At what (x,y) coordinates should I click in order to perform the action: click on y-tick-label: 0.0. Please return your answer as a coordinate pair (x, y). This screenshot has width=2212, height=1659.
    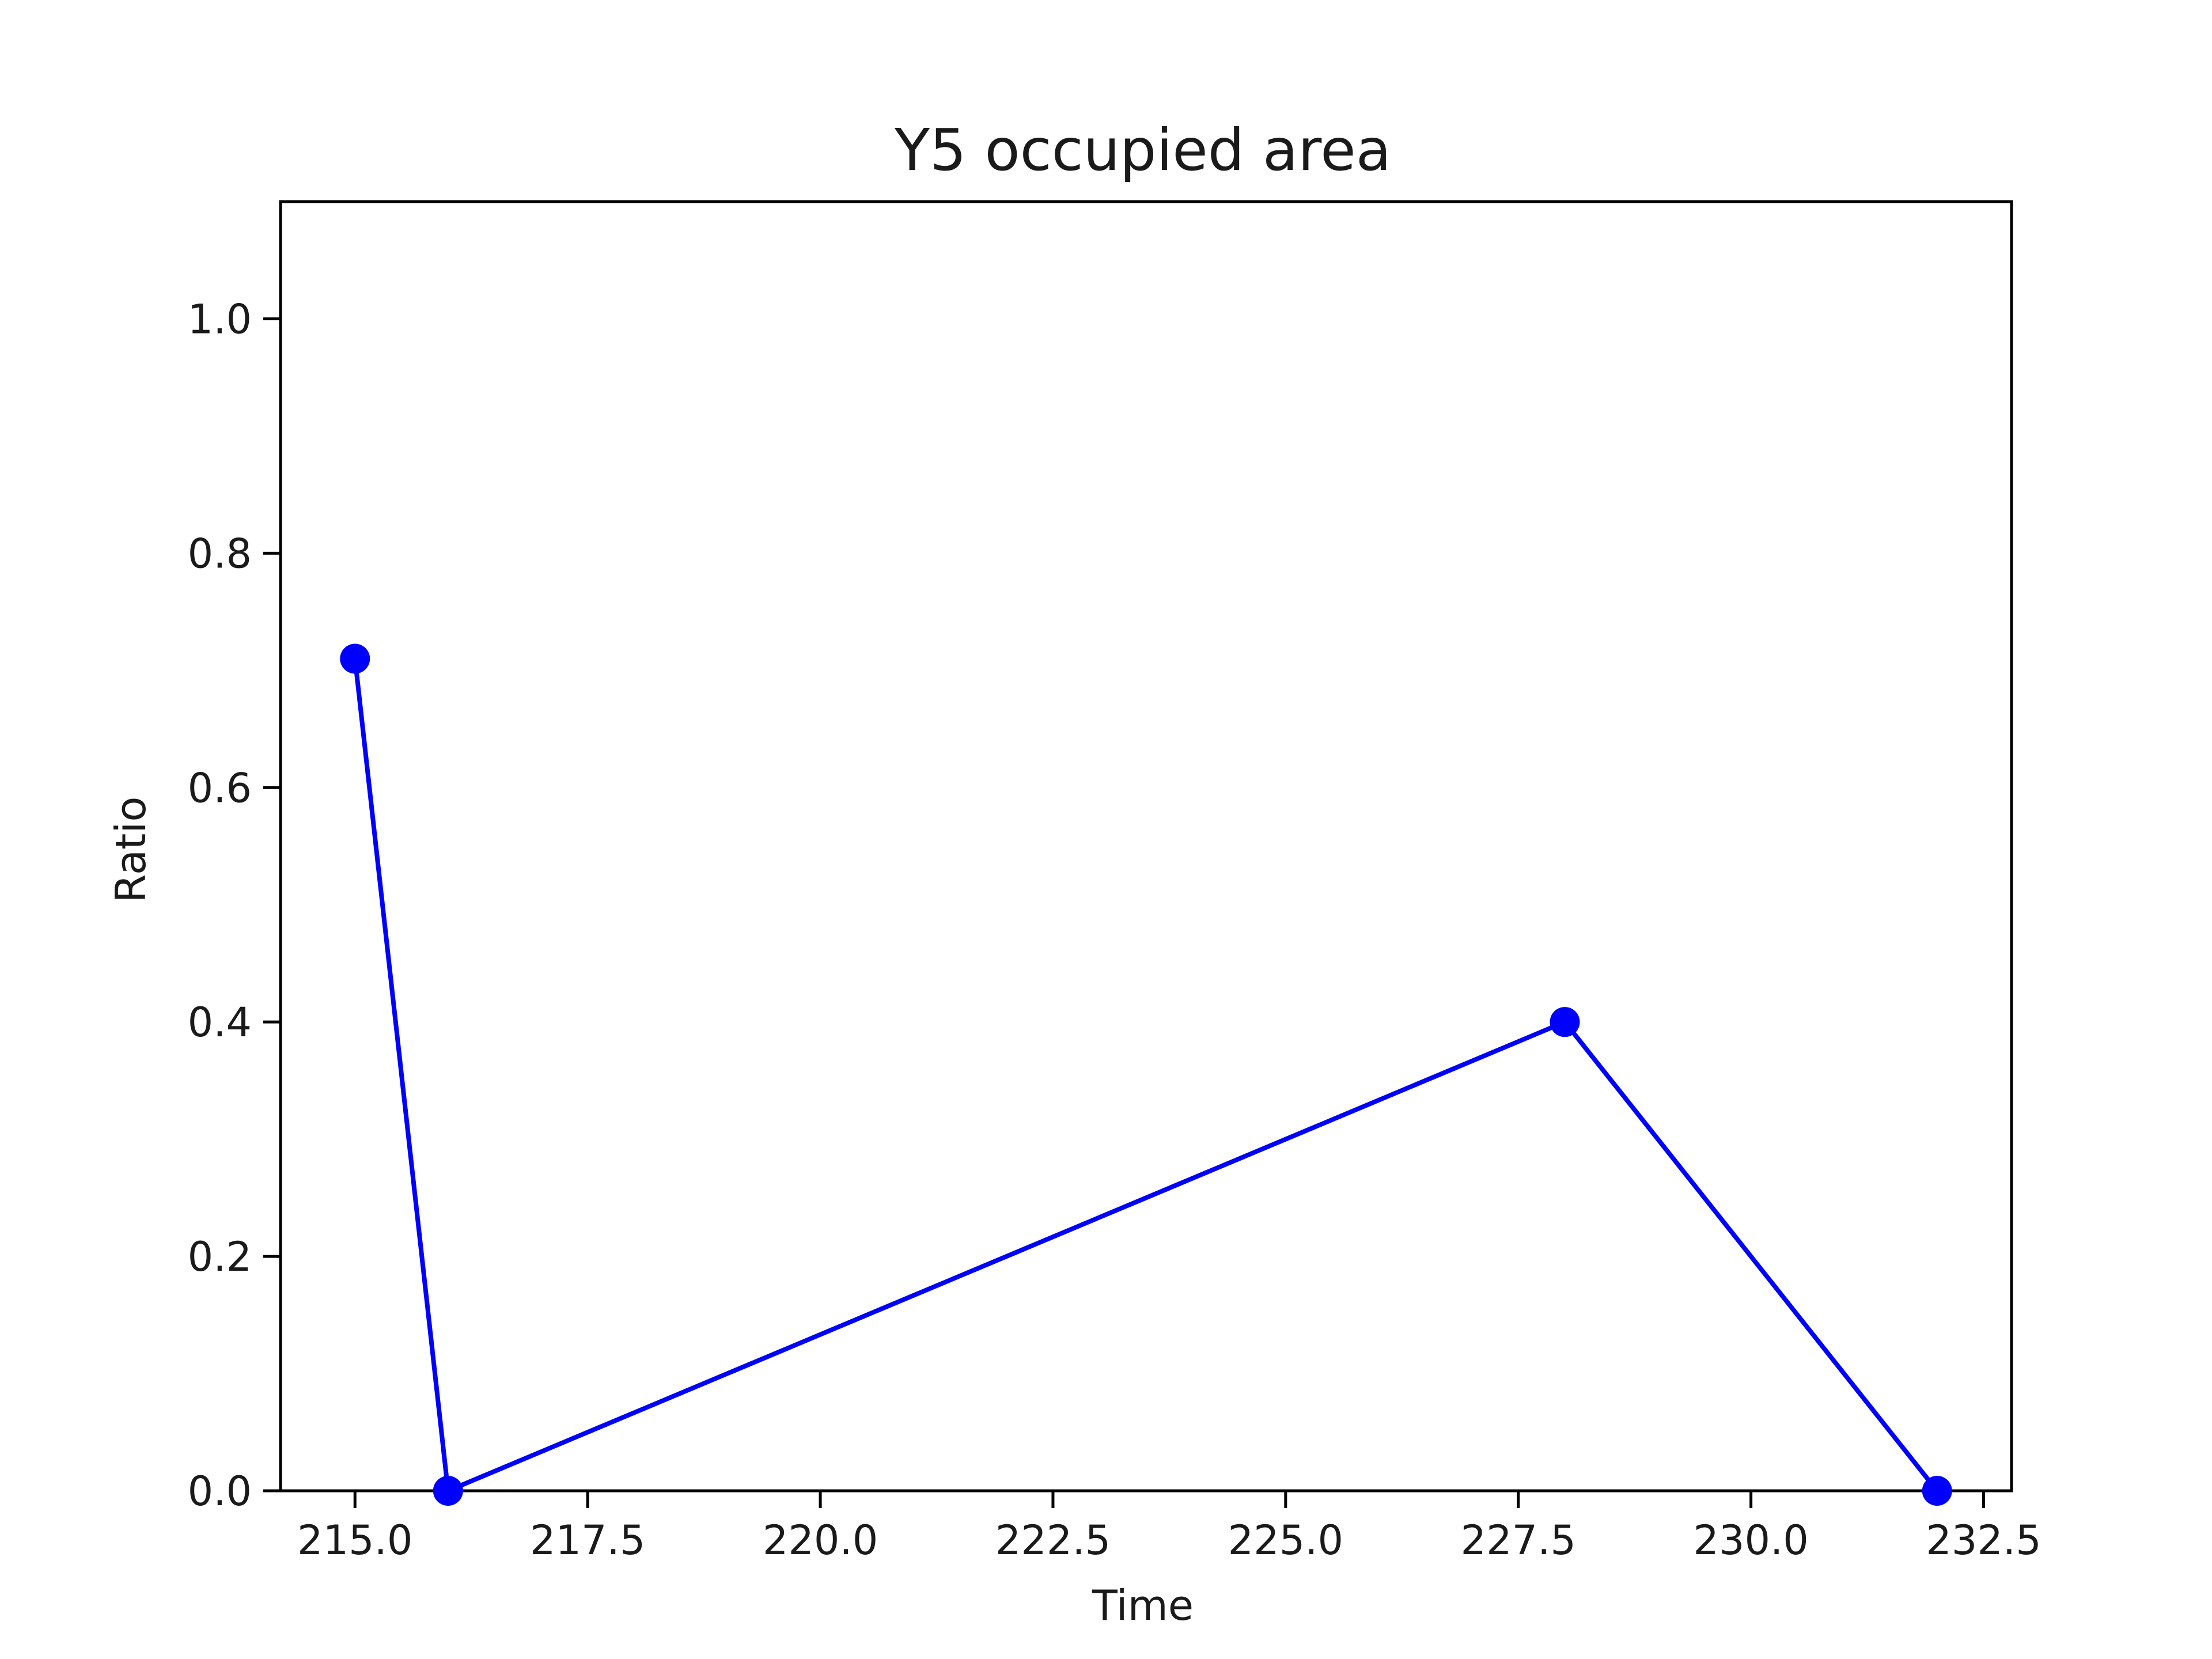
    Looking at the image, I should click on (220, 1491).